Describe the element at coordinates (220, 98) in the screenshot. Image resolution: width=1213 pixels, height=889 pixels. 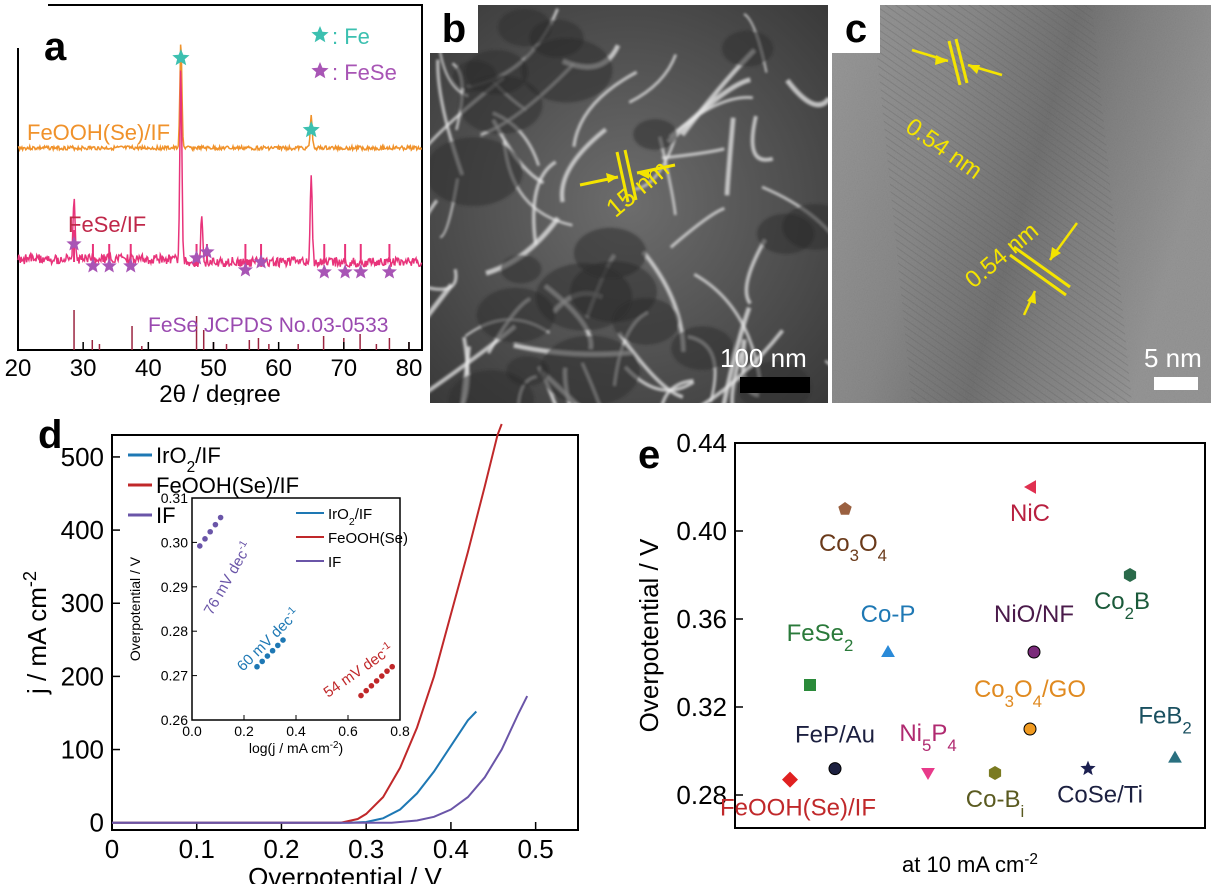
I see `xrd-trace-feooh-se` at that location.